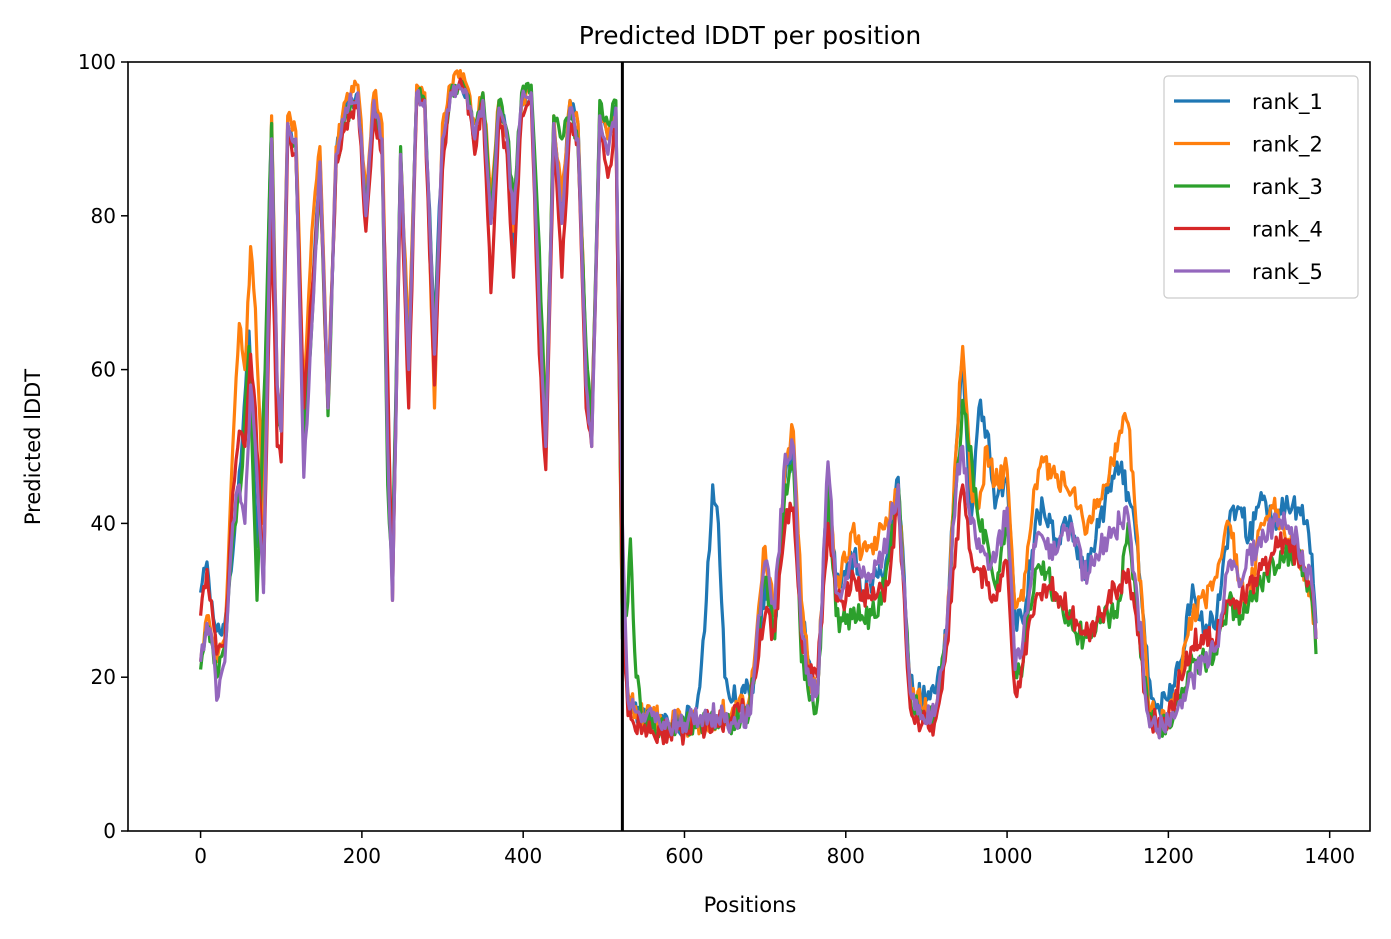 Image resolution: width=1391 pixels, height=939 pixels. Describe the element at coordinates (684, 856) in the screenshot. I see `x-tick-label: 600` at that location.